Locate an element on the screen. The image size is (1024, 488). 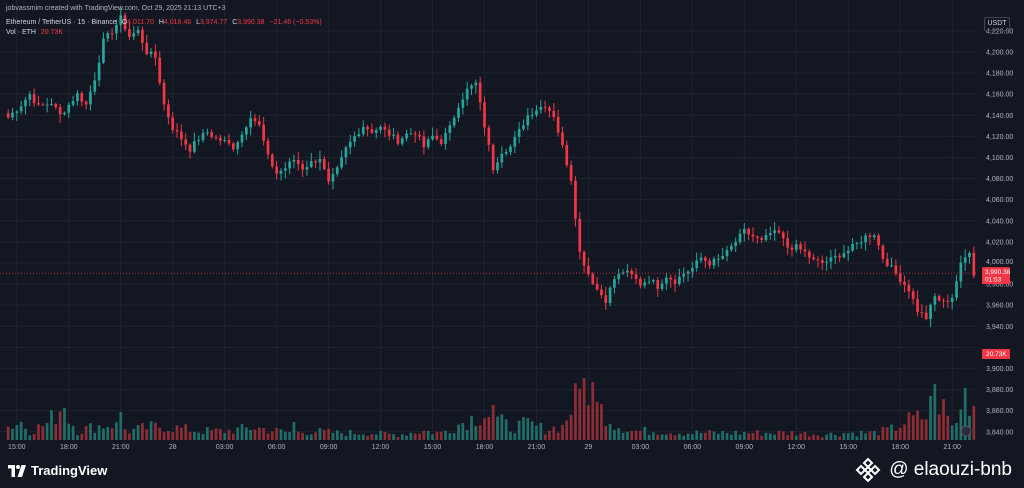
time-tick-label: 21:00 is located at coordinates (121, 447).